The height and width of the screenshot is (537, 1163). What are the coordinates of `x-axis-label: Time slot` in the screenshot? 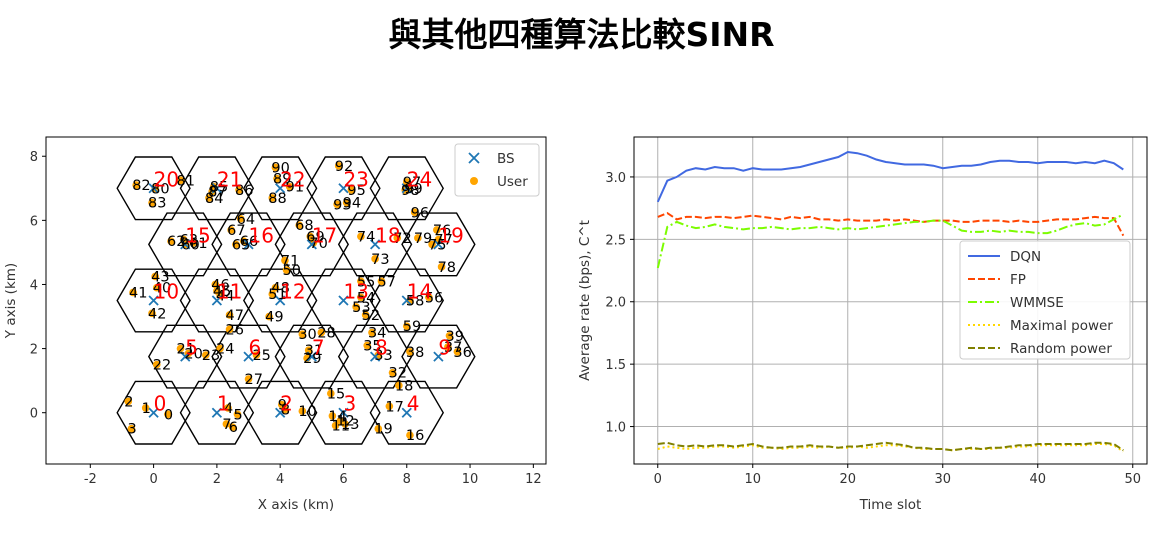 It's located at (890, 505).